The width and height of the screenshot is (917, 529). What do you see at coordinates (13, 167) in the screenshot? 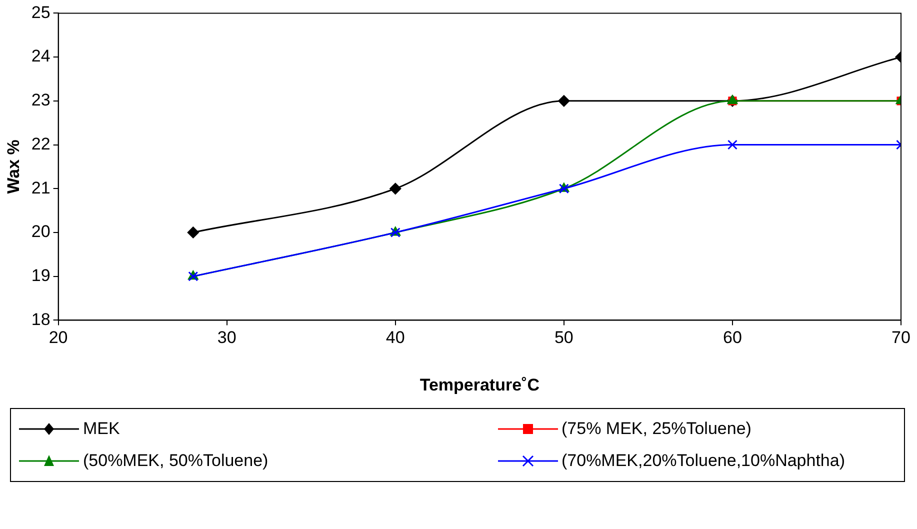
I see `y-axis-title: Wax %` at bounding box center [13, 167].